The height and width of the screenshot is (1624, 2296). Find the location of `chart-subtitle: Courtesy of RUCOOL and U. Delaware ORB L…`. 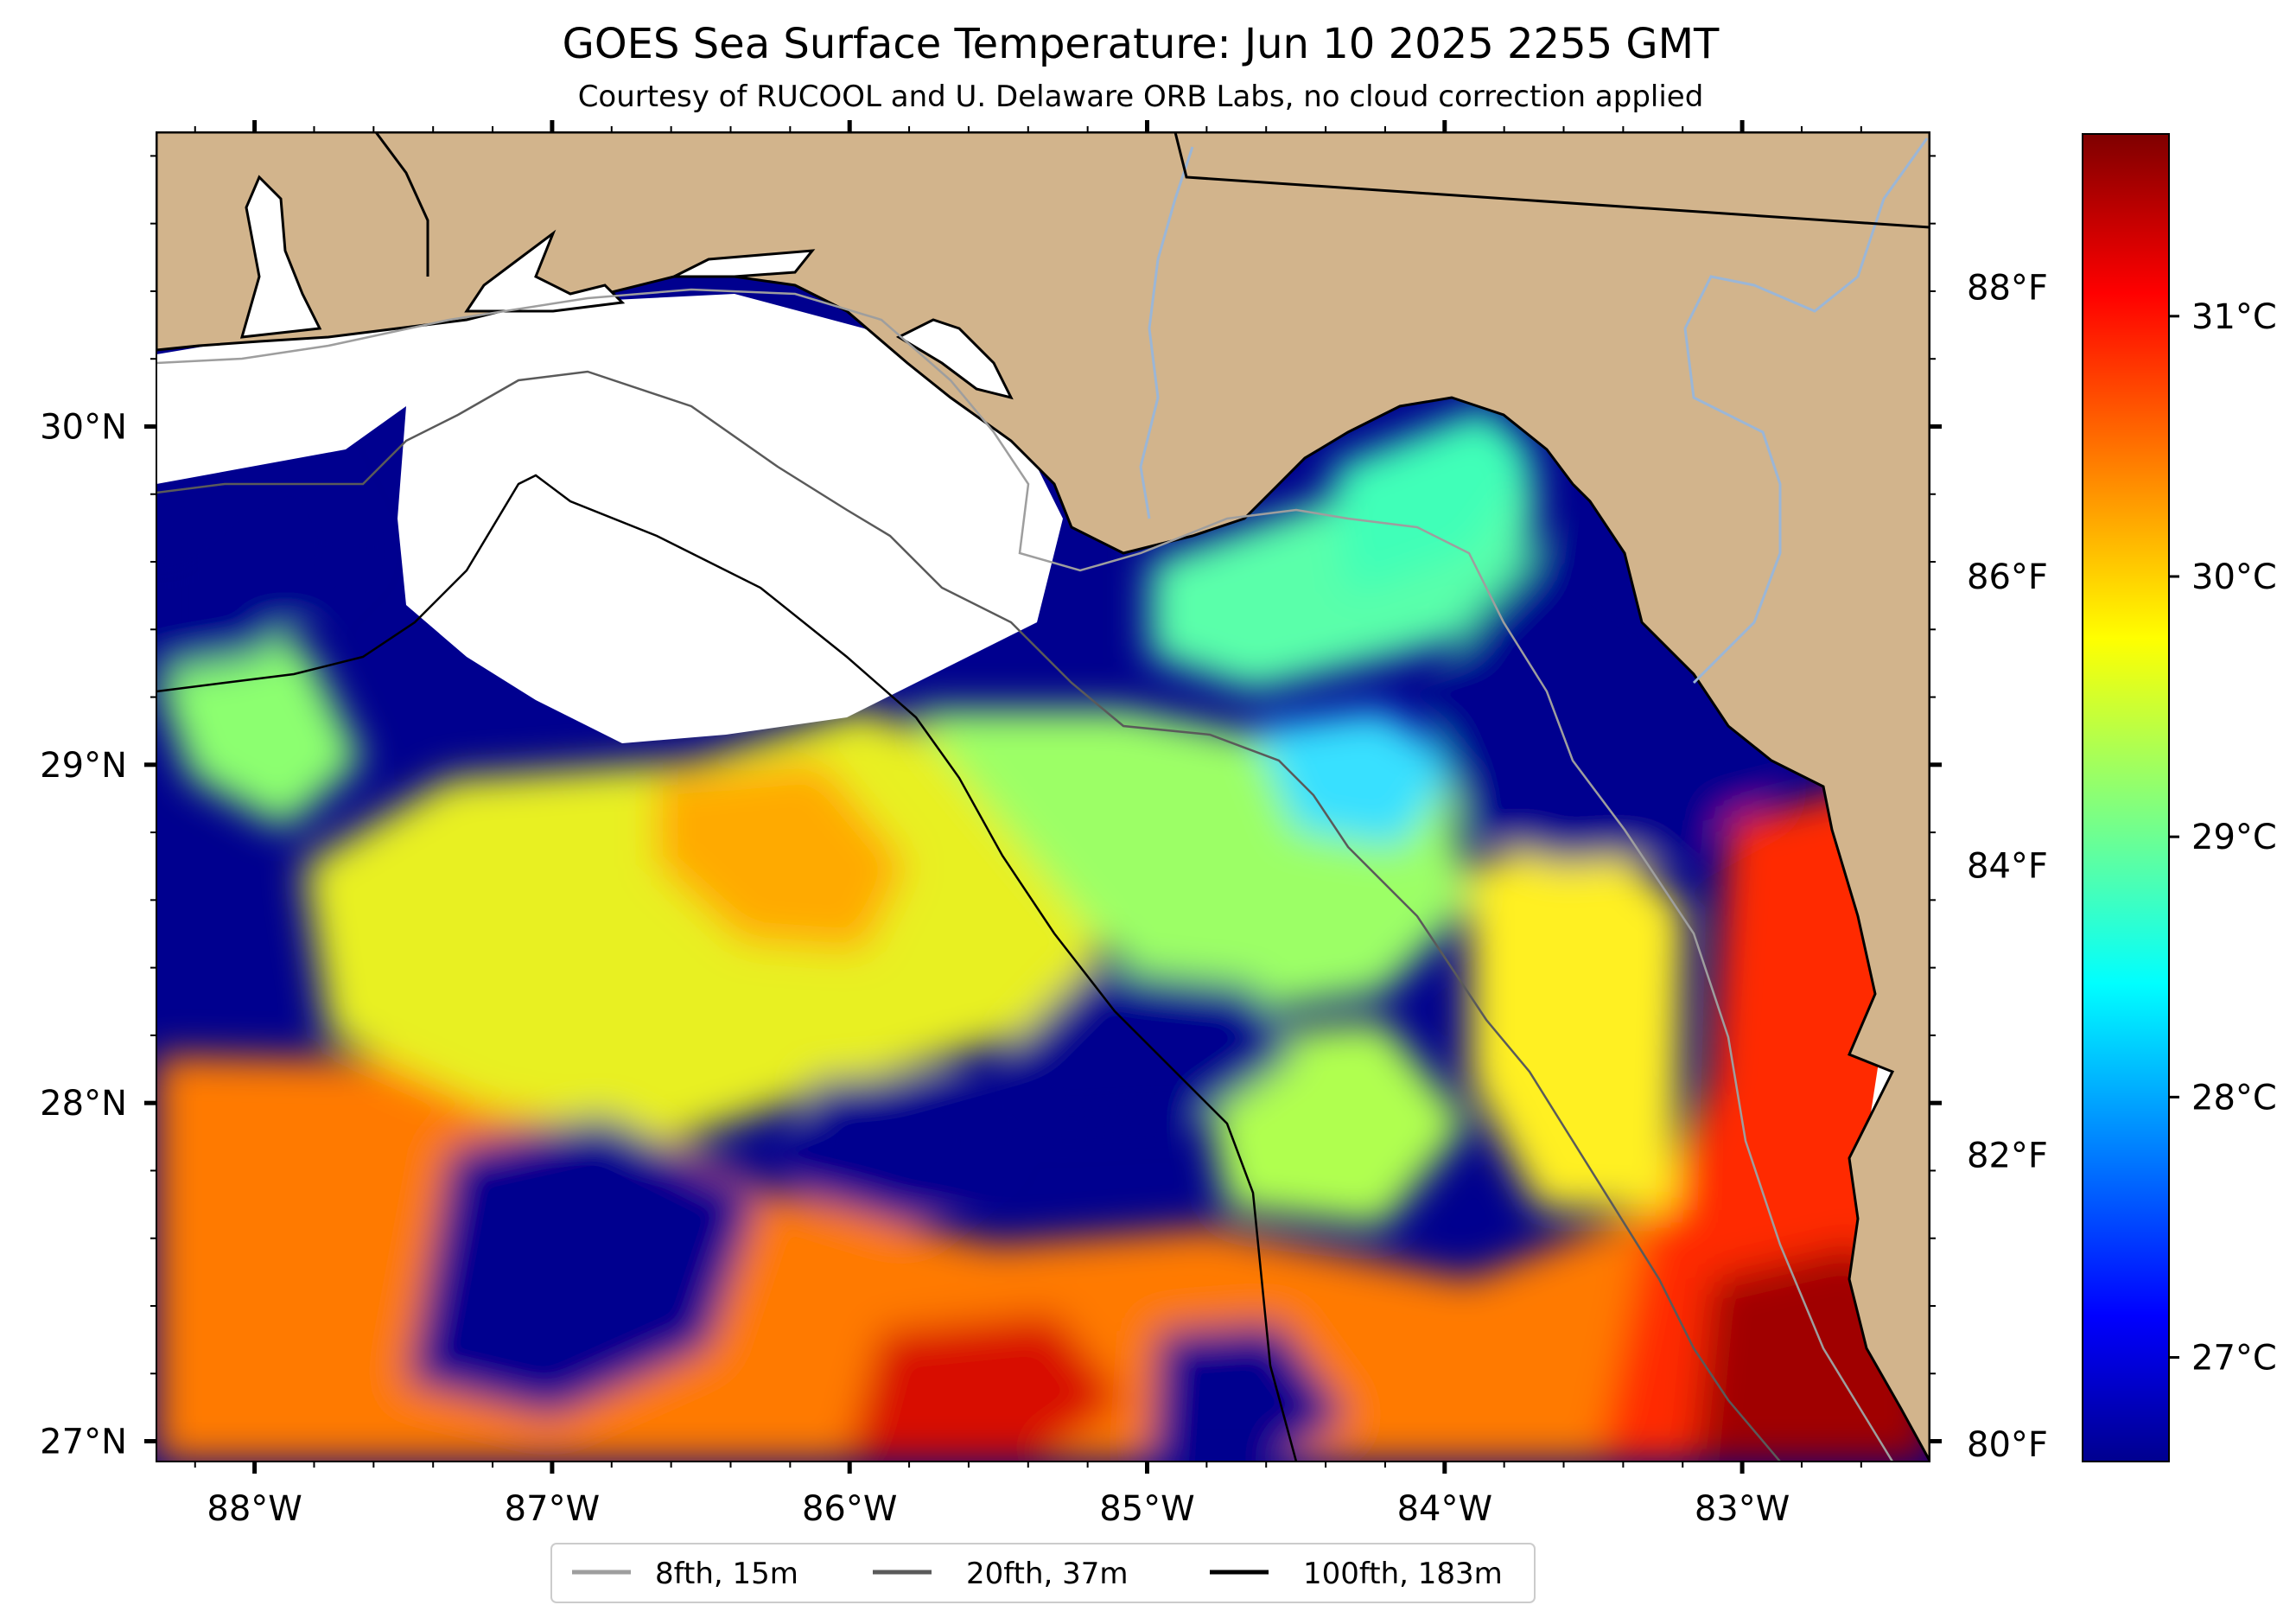

chart-subtitle: Courtesy of RUCOOL and U. Delaware ORB L… is located at coordinates (1141, 97).